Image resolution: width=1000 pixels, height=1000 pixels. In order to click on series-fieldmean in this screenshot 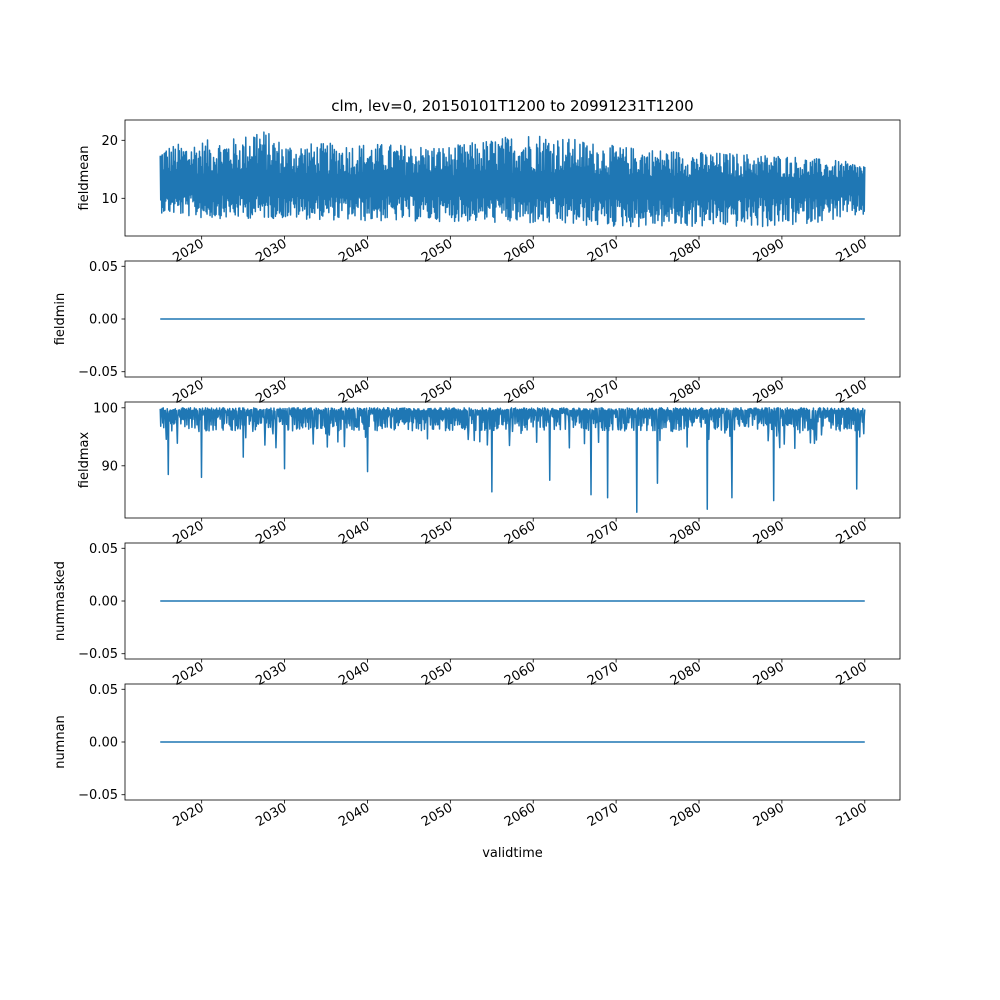, I will do `click(512, 179)`.